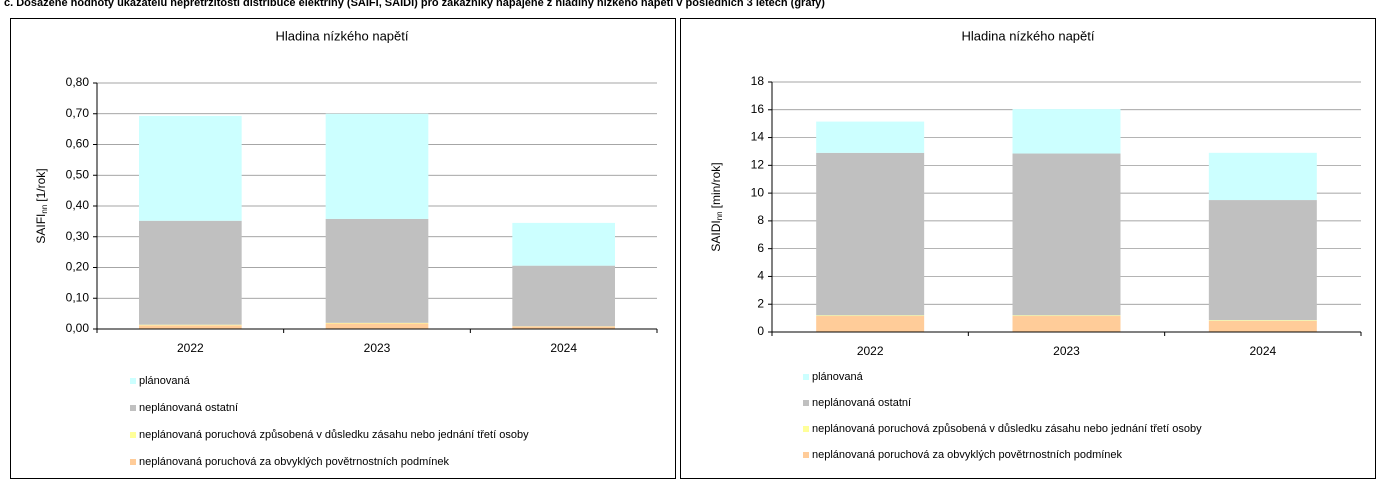  Describe the element at coordinates (760, 331) in the screenshot. I see `y-tick-label: 0` at that location.